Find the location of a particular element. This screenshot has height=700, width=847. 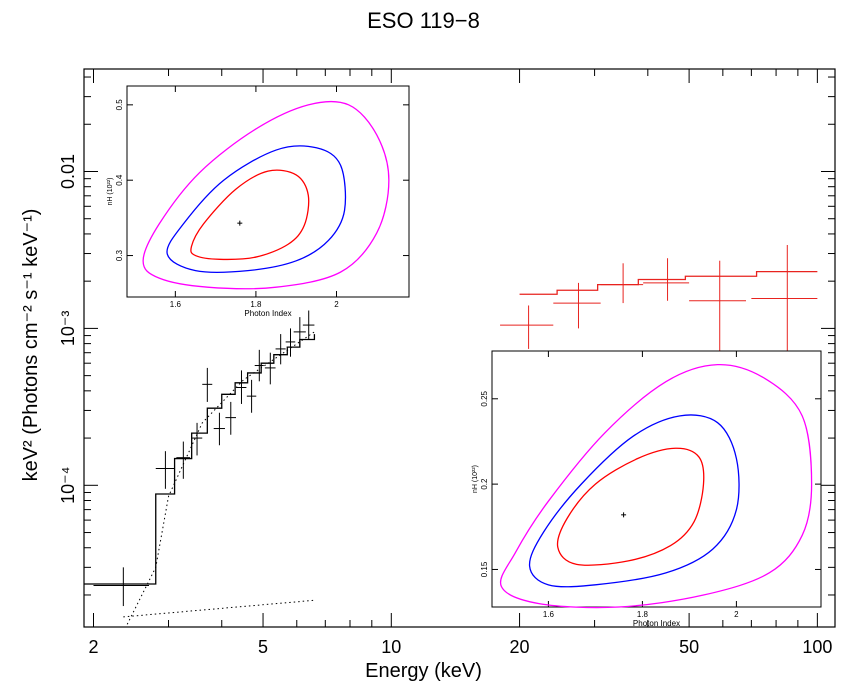

x-tick-label: 50 is located at coordinates (689, 647).